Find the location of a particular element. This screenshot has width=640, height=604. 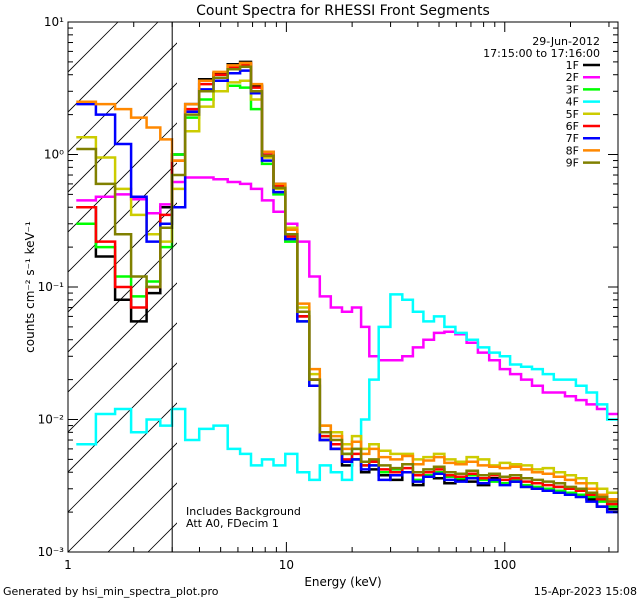

legend-label-6F: 6F is located at coordinates (572, 126).